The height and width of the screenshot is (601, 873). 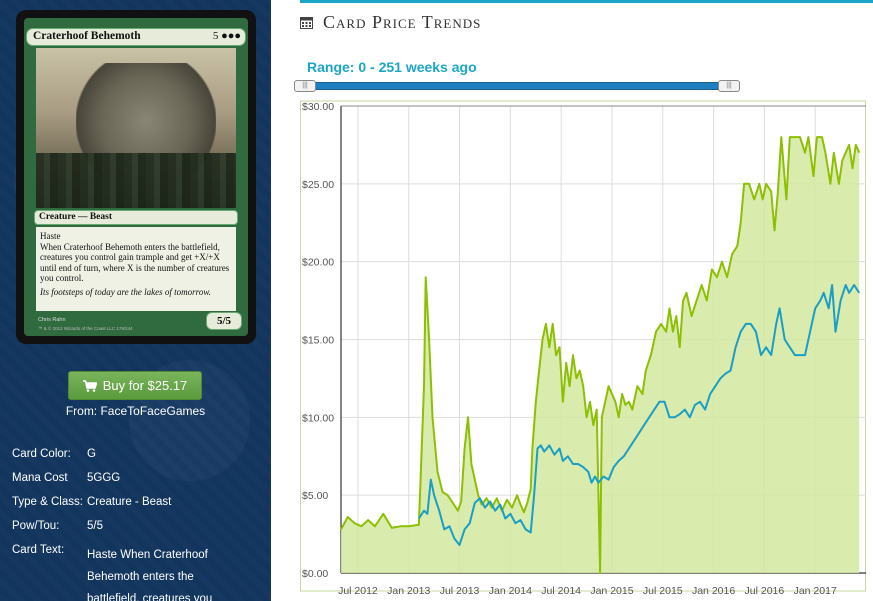 What do you see at coordinates (104, 478) in the screenshot?
I see `info-value: 5GGG` at bounding box center [104, 478].